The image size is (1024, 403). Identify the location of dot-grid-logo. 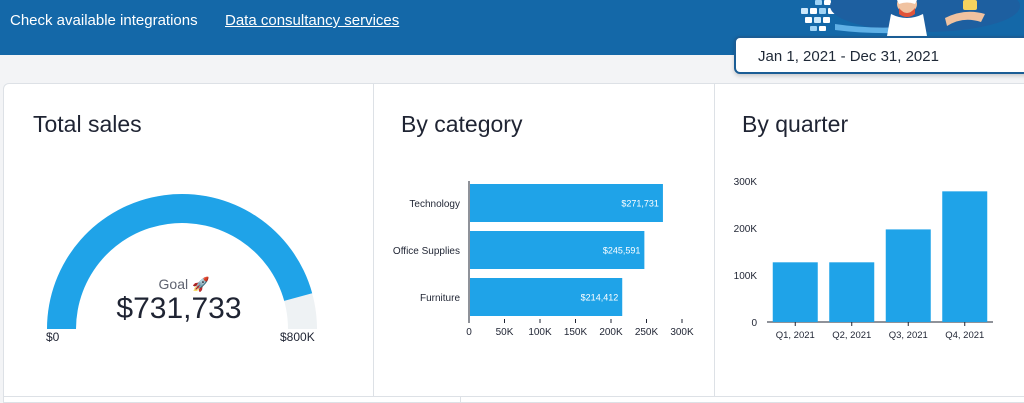
(818, 15).